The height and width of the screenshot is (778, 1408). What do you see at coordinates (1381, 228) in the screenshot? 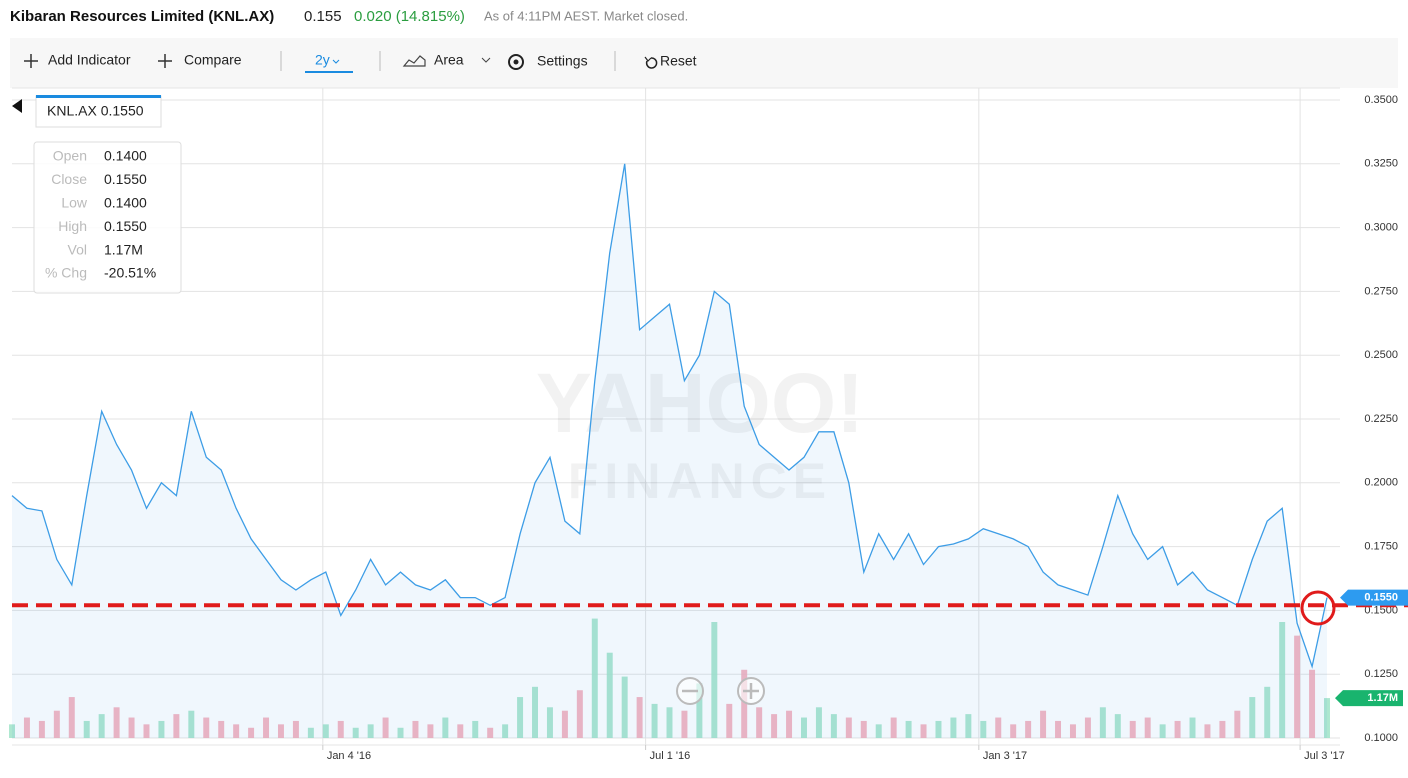
I see `y-tick-label: 0.3000` at bounding box center [1381, 228].